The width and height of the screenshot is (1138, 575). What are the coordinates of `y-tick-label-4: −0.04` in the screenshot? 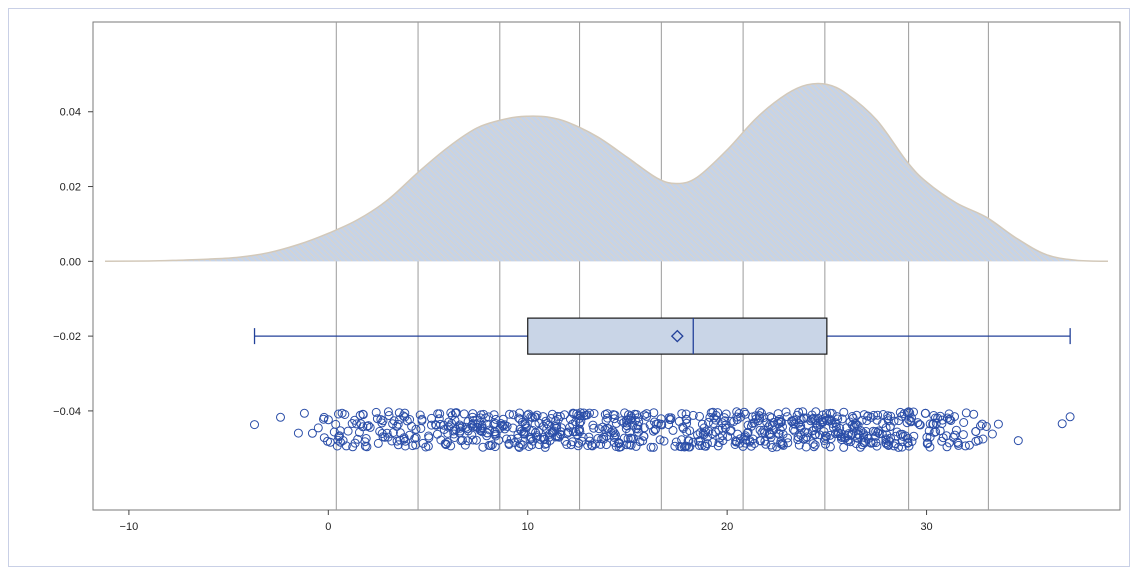 It's located at (67, 412).